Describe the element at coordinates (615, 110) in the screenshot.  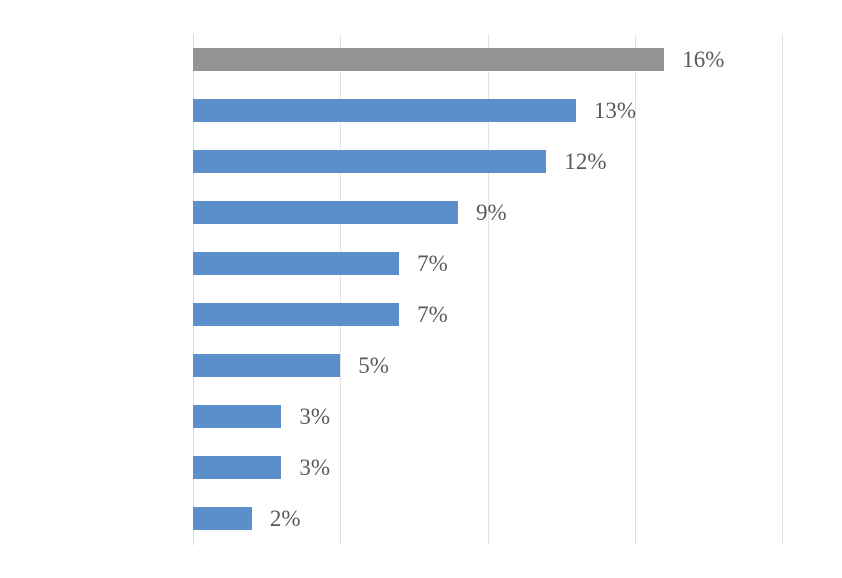
I see `bar-value-label: 13%` at that location.